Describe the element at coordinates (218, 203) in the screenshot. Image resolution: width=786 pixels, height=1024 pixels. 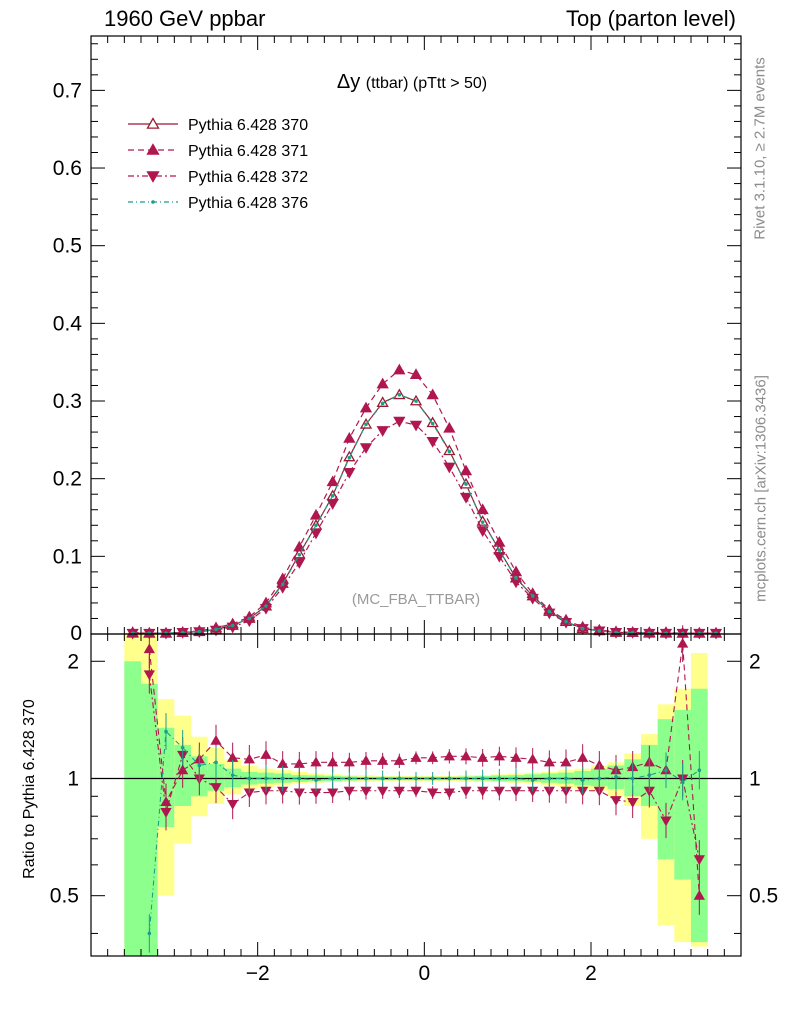
I see `legend-item: Pythia 6.428 376` at that location.